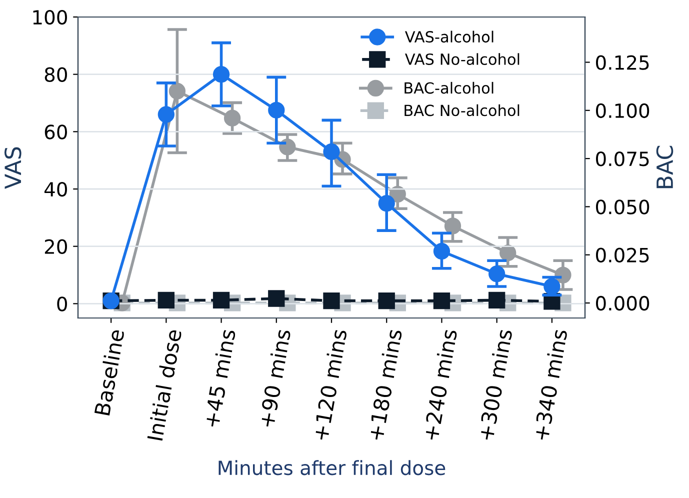  I want to click on x-axis-title: Minutes after final dose, so click(332, 468).